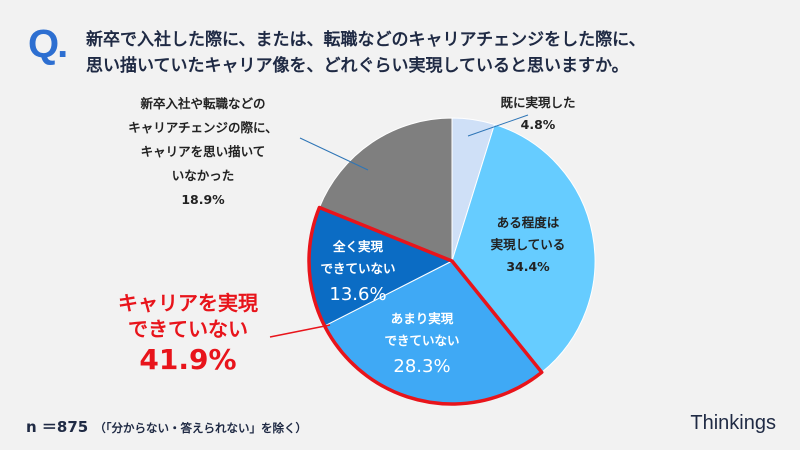 The width and height of the screenshot is (800, 450). I want to click on sample-note: （「分からない・答えられない」を除く）, so click(200, 428).